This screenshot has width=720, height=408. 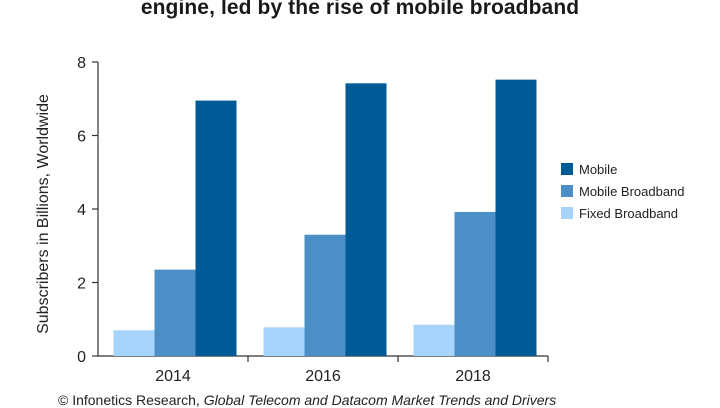 I want to click on bar-mobile-2014, so click(x=216, y=228).